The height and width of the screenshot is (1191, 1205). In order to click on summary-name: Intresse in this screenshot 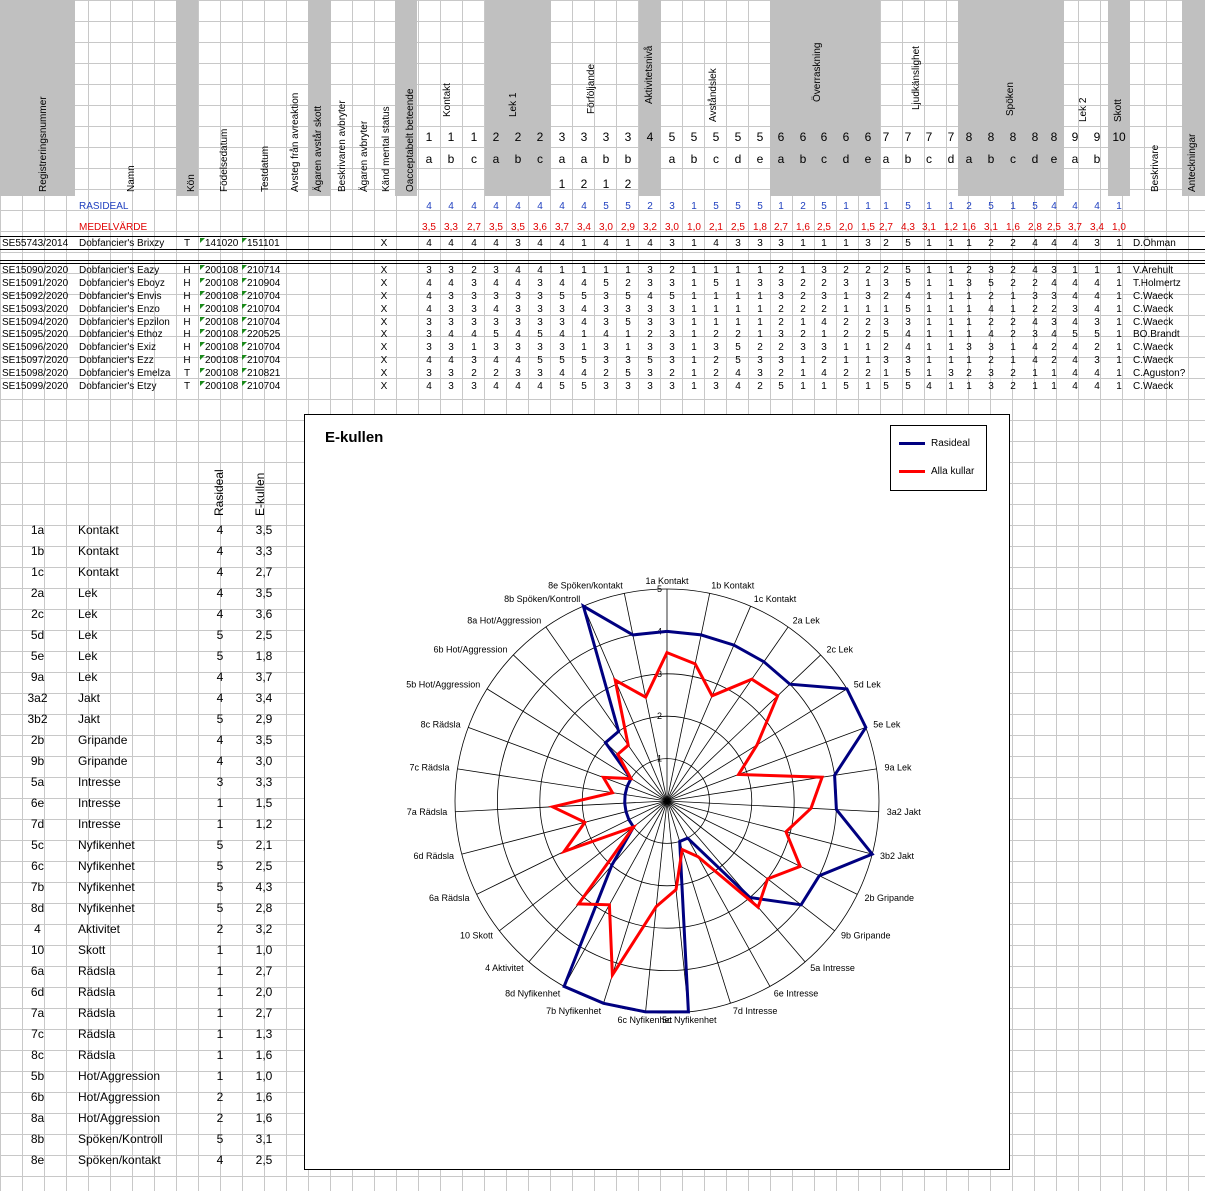, I will do `click(99, 803)`.